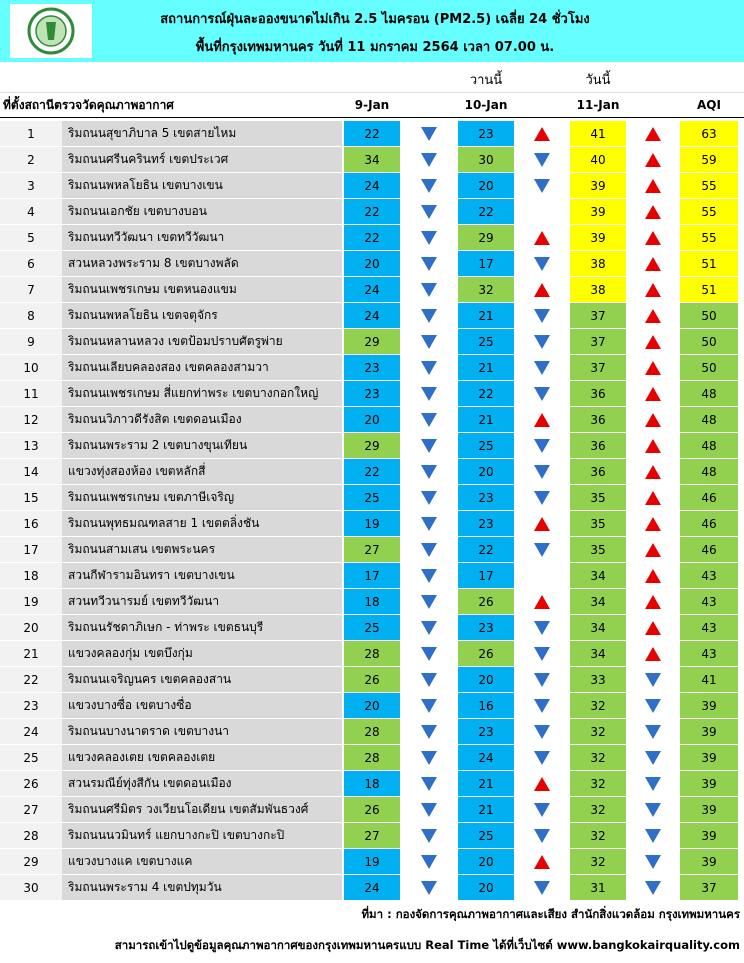  I want to click on header-row, so click(372, 105).